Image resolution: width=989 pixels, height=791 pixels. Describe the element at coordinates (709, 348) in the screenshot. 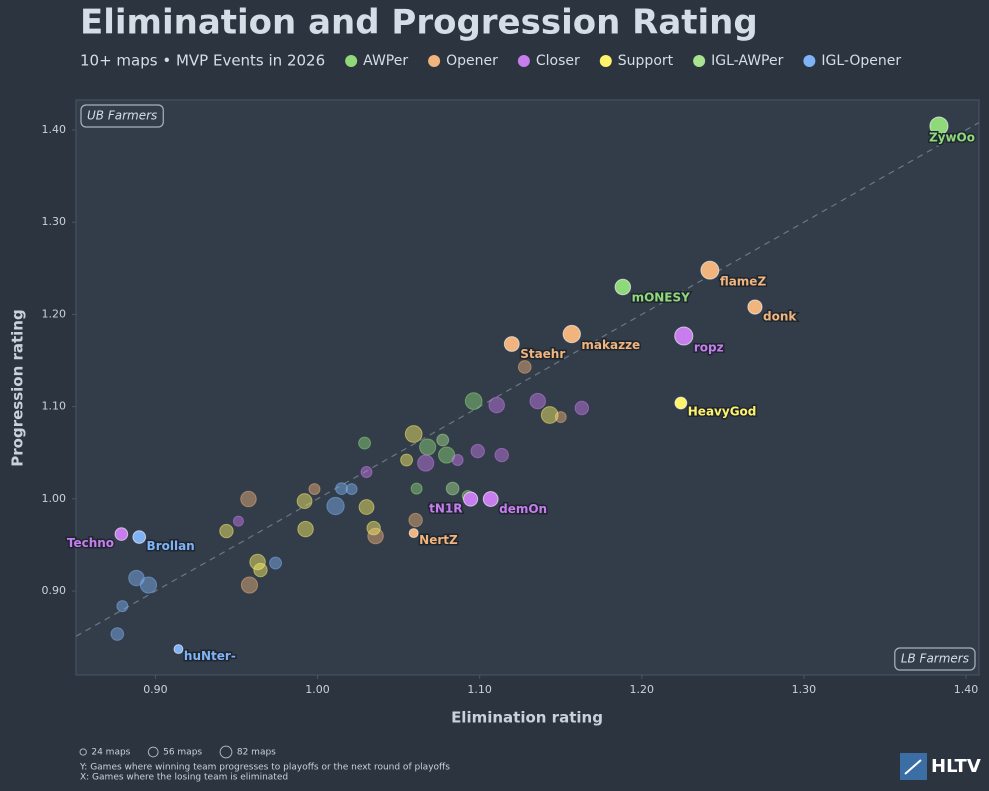

I see `point-label: ropz` at that location.